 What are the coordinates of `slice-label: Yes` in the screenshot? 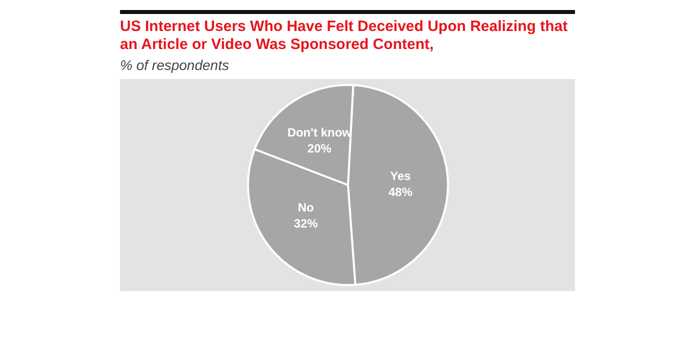 It's located at (400, 175).